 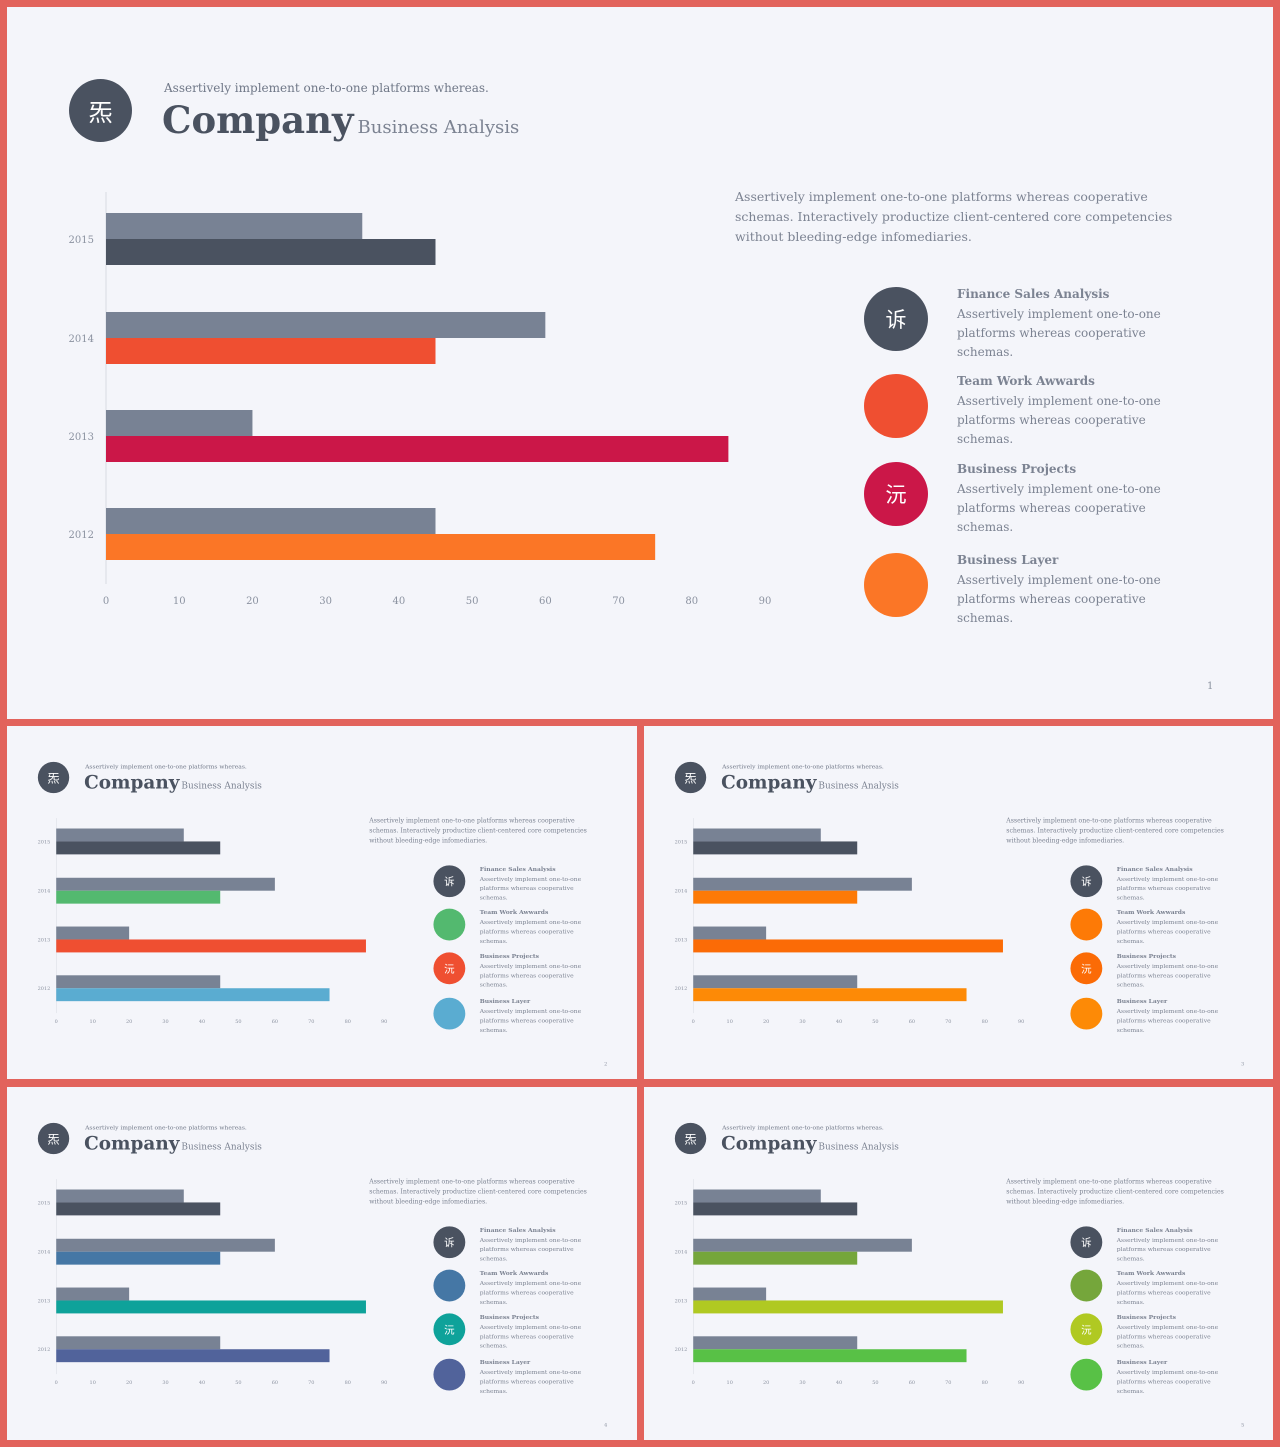 I want to click on page-number: 5, so click(x=1243, y=1425).